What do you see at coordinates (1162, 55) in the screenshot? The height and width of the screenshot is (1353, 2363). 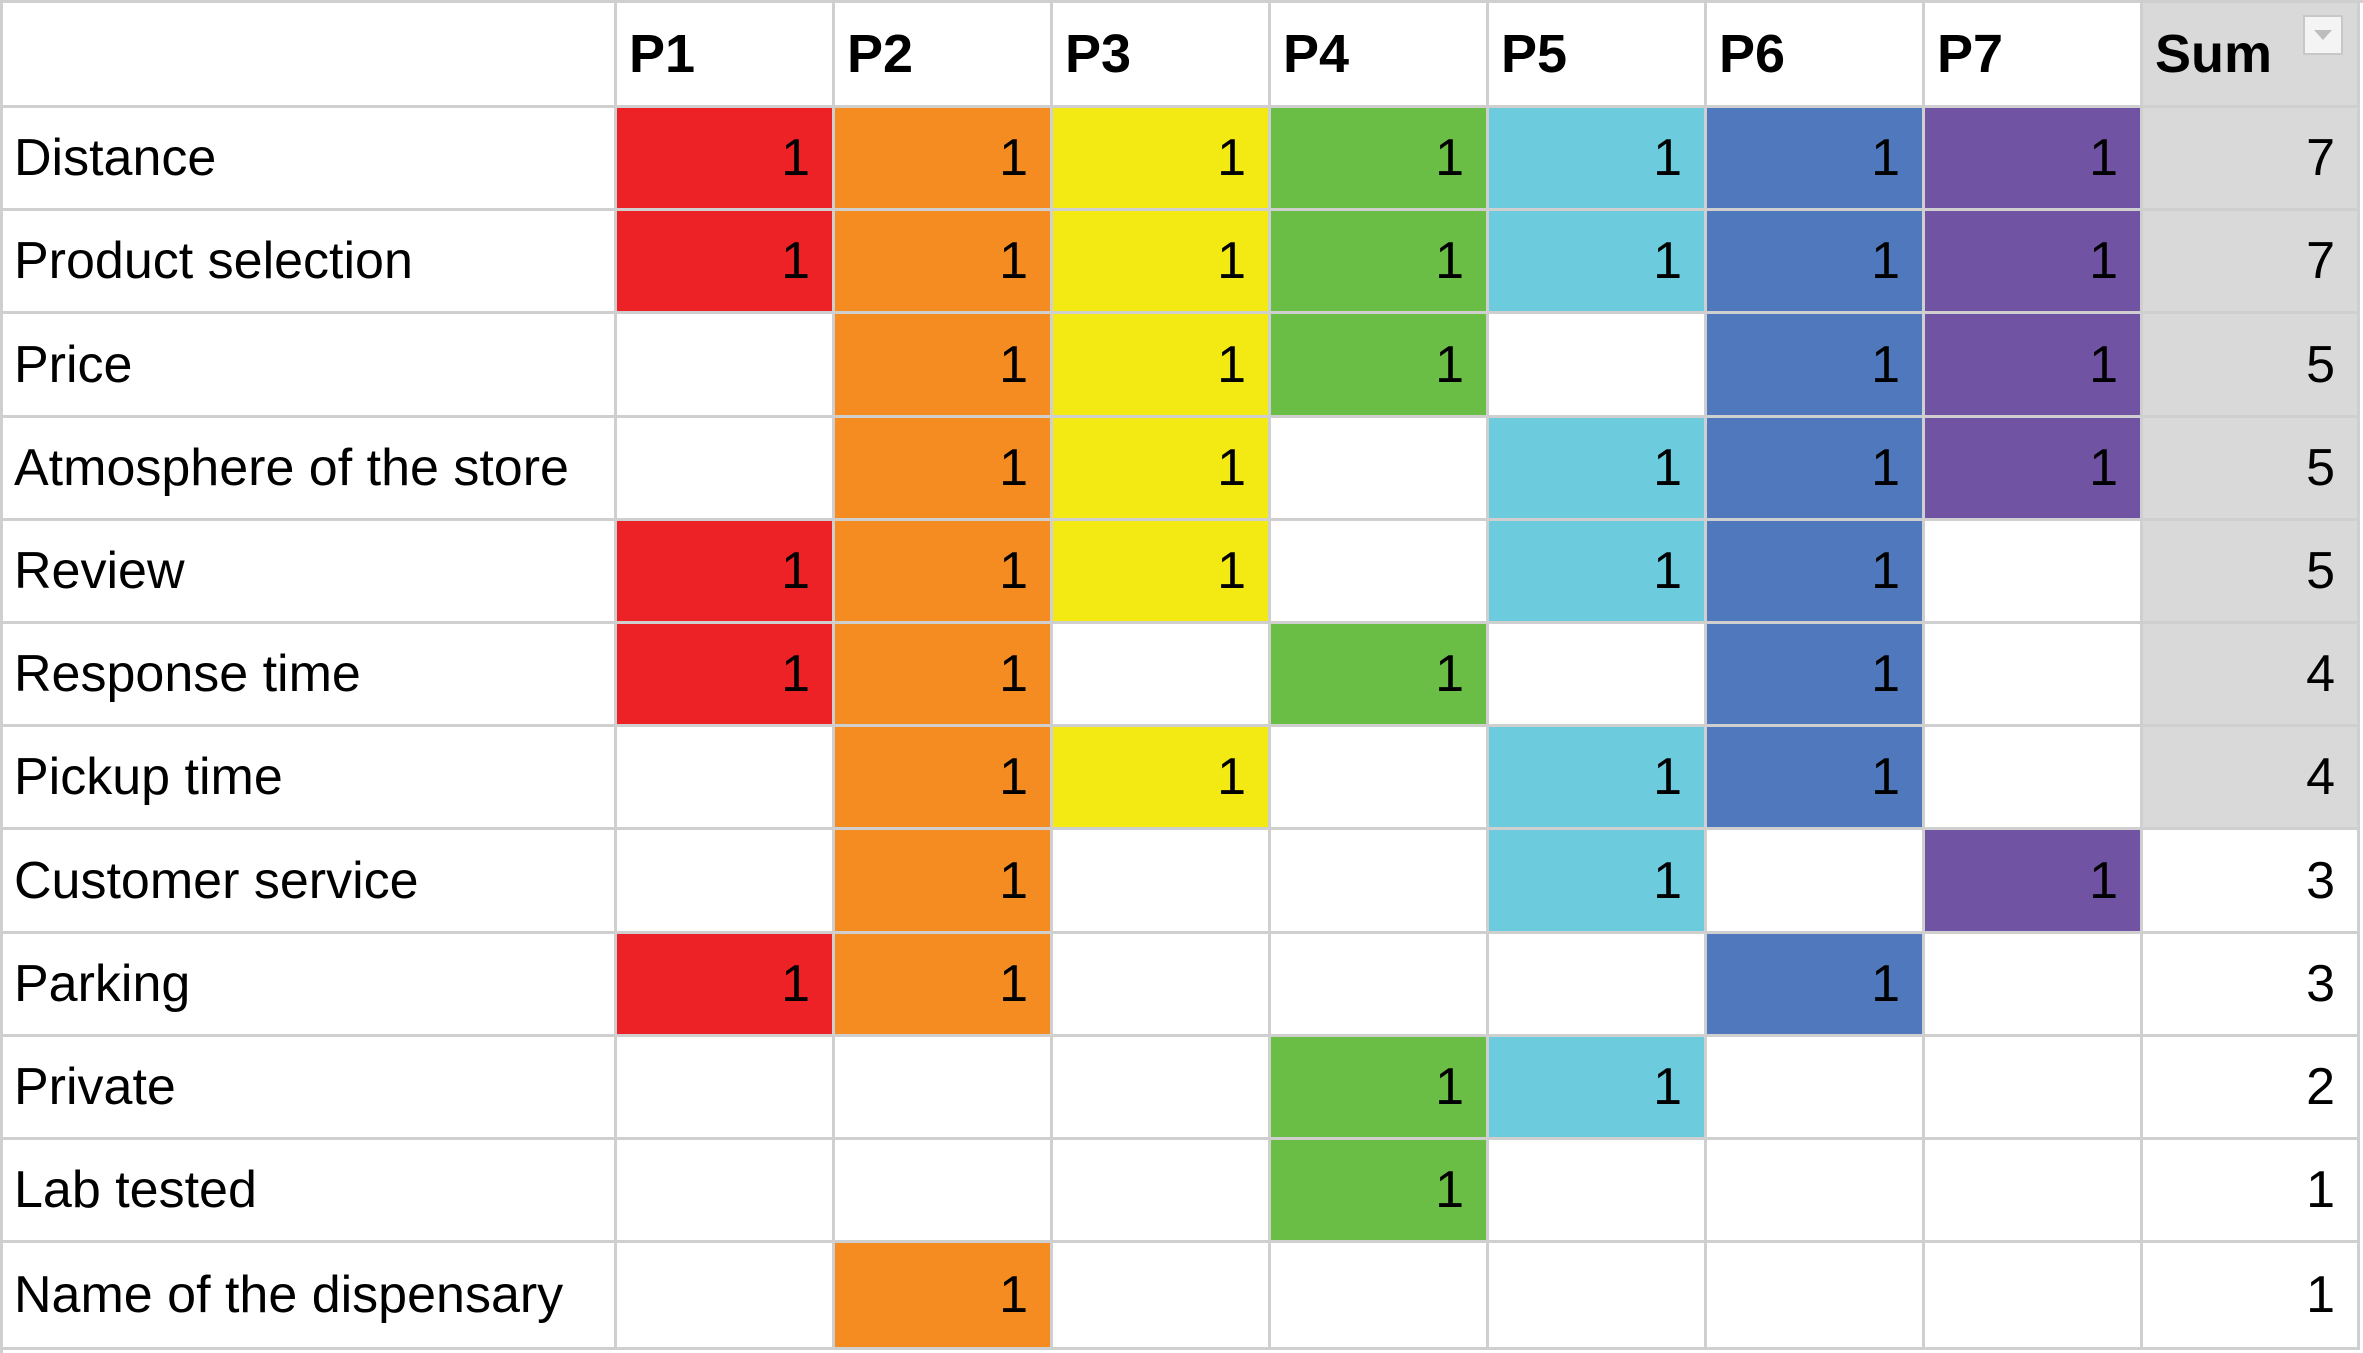 I see `column-header-p3: P3` at bounding box center [1162, 55].